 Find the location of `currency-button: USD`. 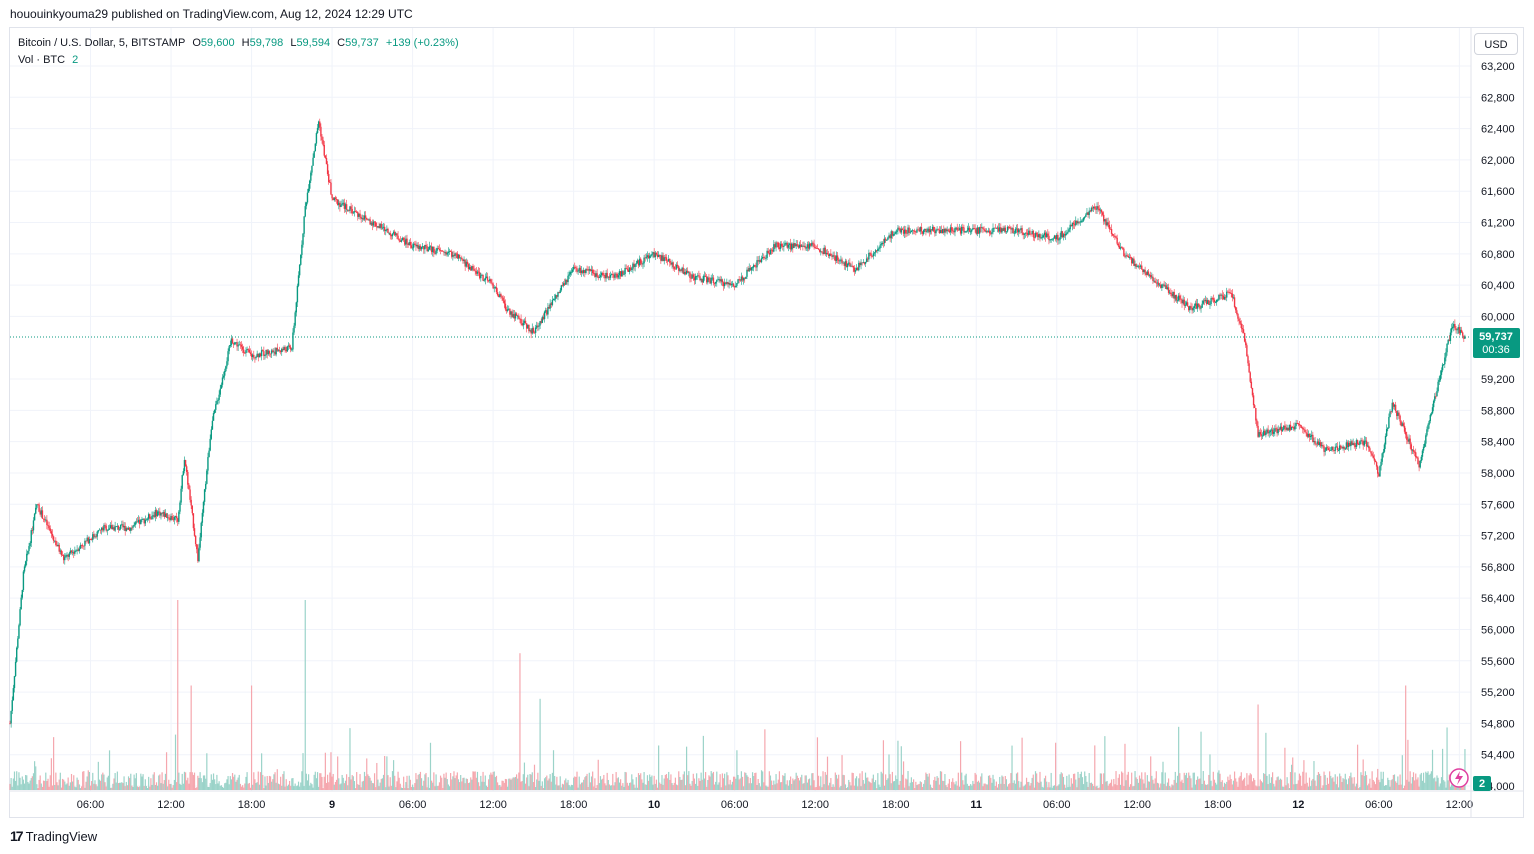

currency-button: USD is located at coordinates (1496, 44).